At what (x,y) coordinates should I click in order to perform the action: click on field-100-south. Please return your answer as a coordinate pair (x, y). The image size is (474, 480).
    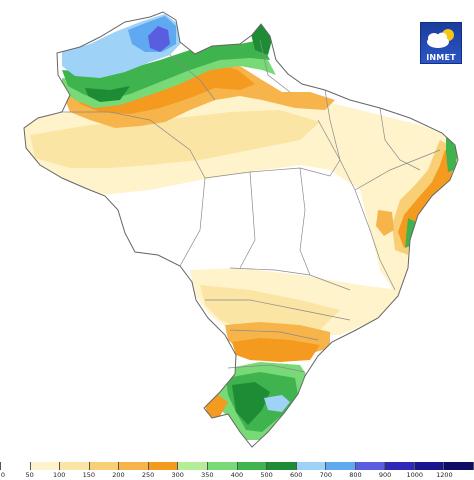
    Looking at the image, I should click on (270, 307).